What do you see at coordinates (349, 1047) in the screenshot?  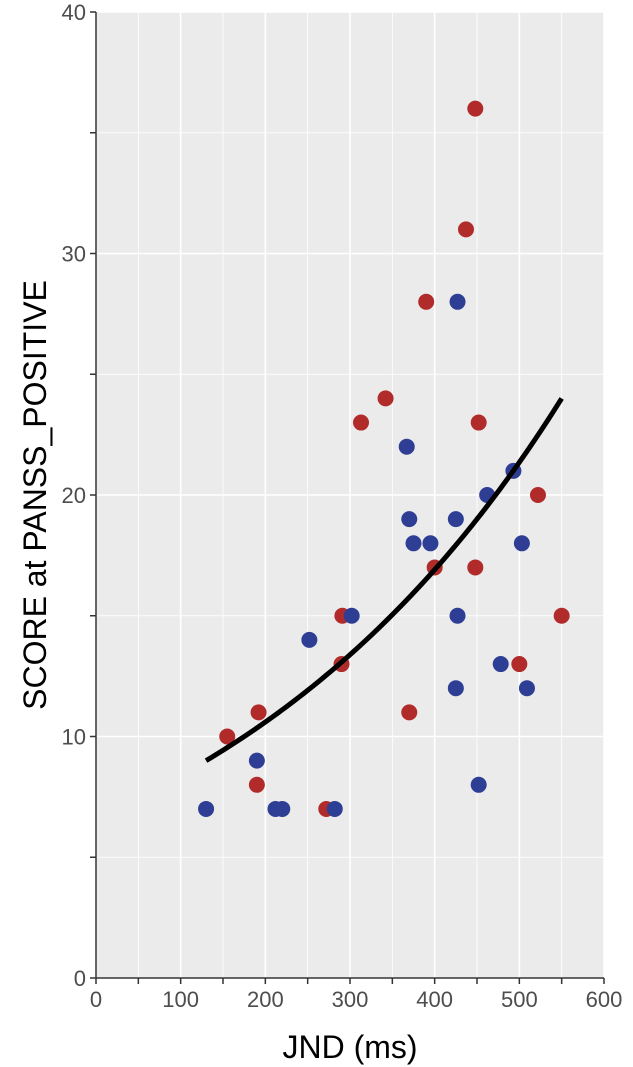 I see `x-axis-title: JND (ms)` at bounding box center [349, 1047].